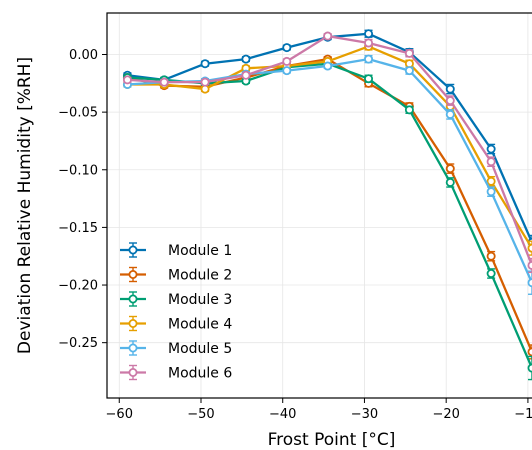 Image resolution: width=532 pixels, height=450 pixels. I want to click on y-tick-label: −0.10, so click(78, 170).